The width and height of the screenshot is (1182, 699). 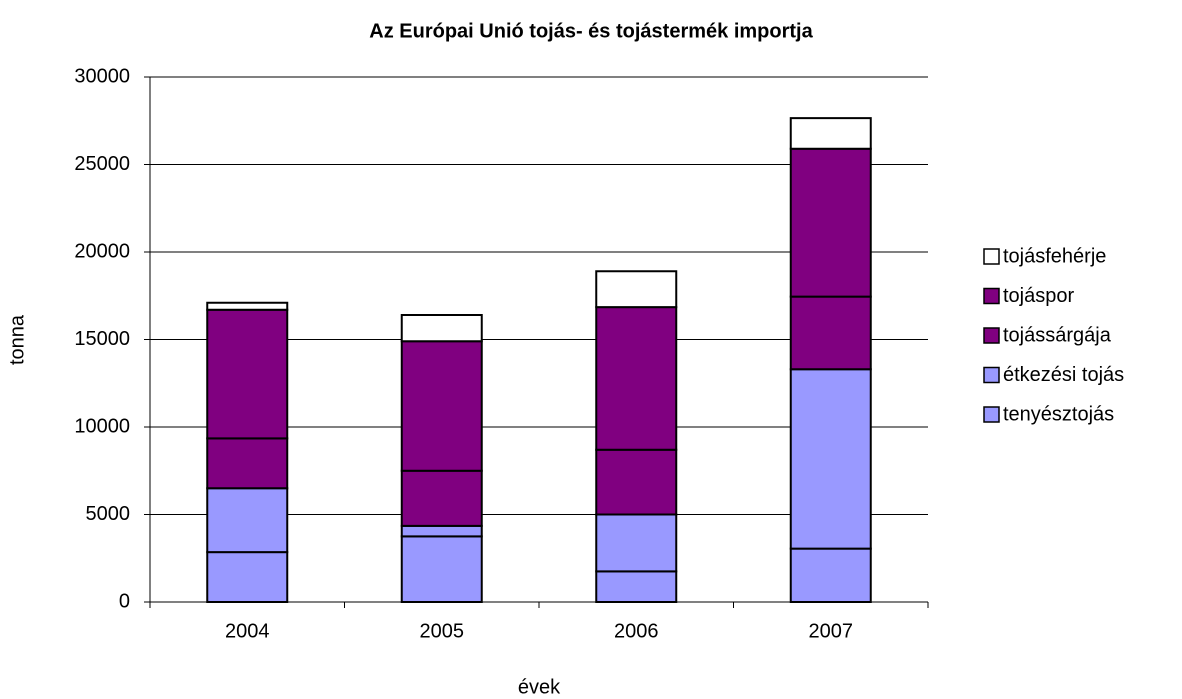 What do you see at coordinates (102, 76) in the screenshot?
I see `y-tick-label: 30000` at bounding box center [102, 76].